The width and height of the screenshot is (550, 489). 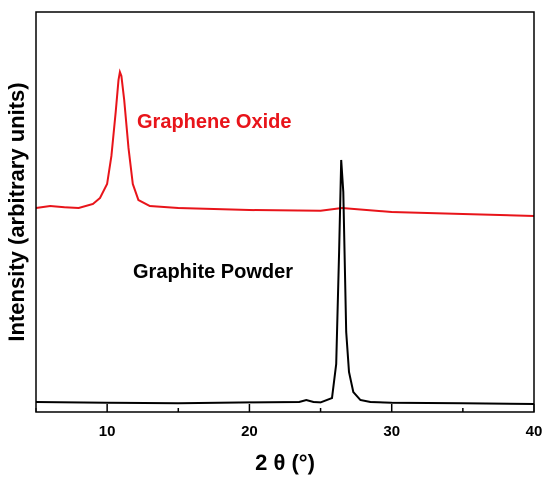 I want to click on x-tick-label: 30, so click(x=391, y=431).